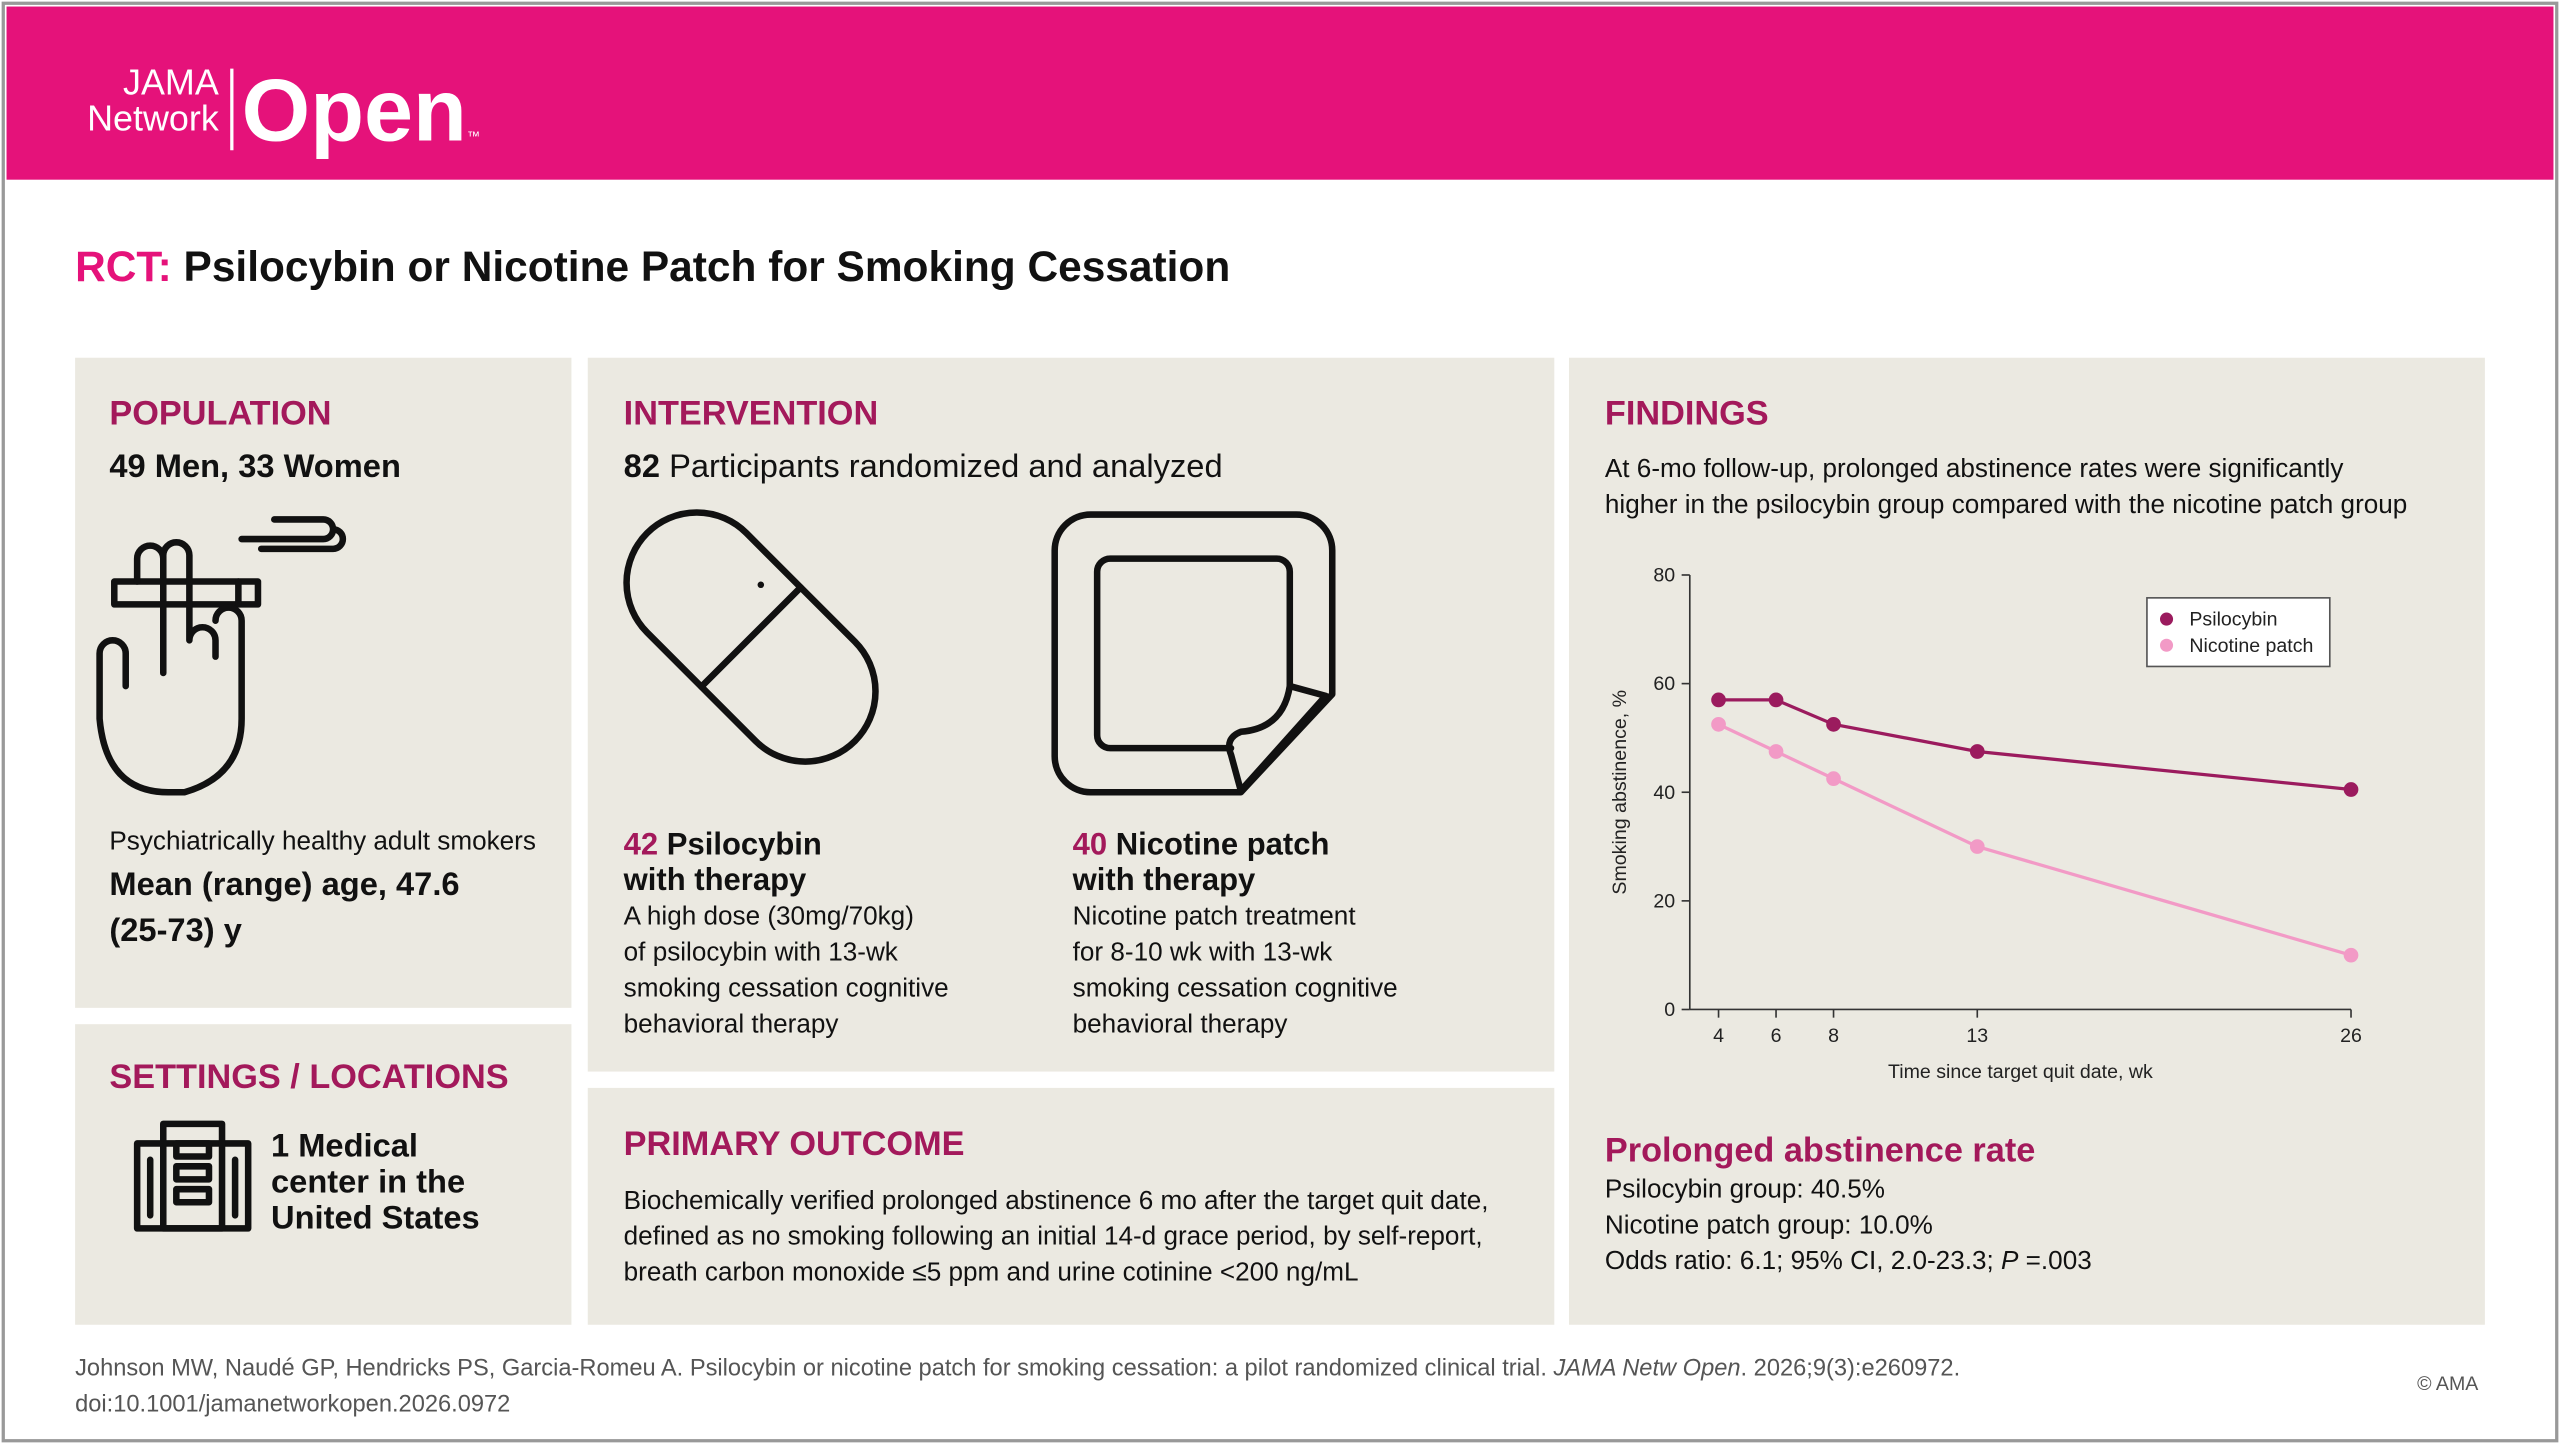 Image resolution: width=2560 pixels, height=1444 pixels. Describe the element at coordinates (255, 465) in the screenshot. I see `population-summary: 49 Men, 33 Women` at that location.